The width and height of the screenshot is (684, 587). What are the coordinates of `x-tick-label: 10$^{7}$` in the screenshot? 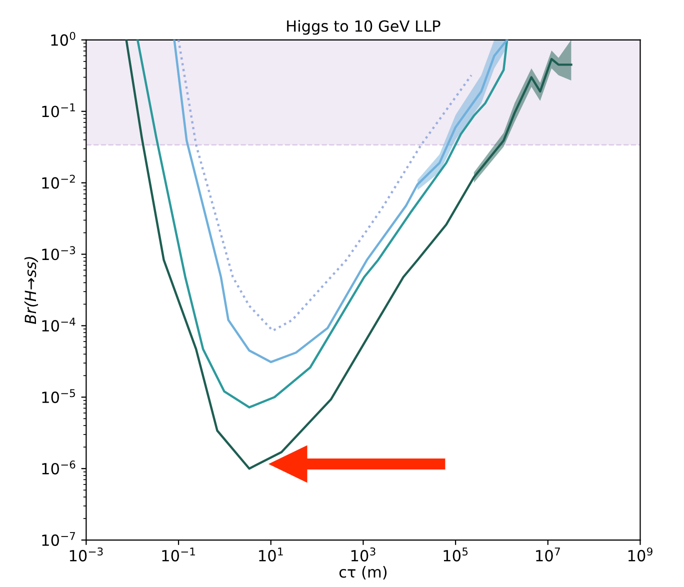 It's located at (548, 555).